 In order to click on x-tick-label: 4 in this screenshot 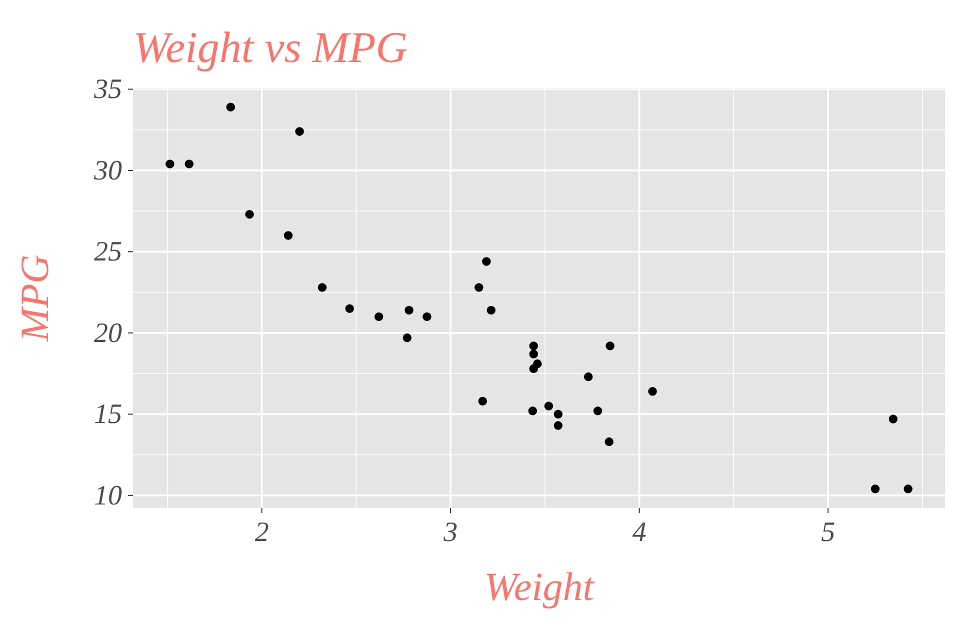, I will do `click(639, 532)`.